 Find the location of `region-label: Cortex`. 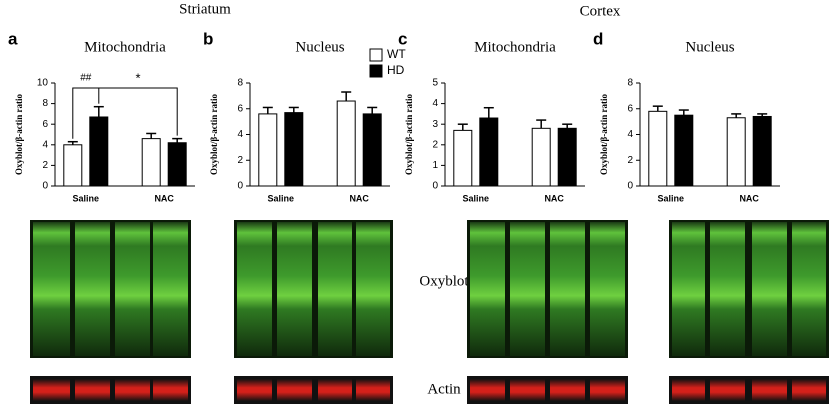

region-label: Cortex is located at coordinates (600, 11).